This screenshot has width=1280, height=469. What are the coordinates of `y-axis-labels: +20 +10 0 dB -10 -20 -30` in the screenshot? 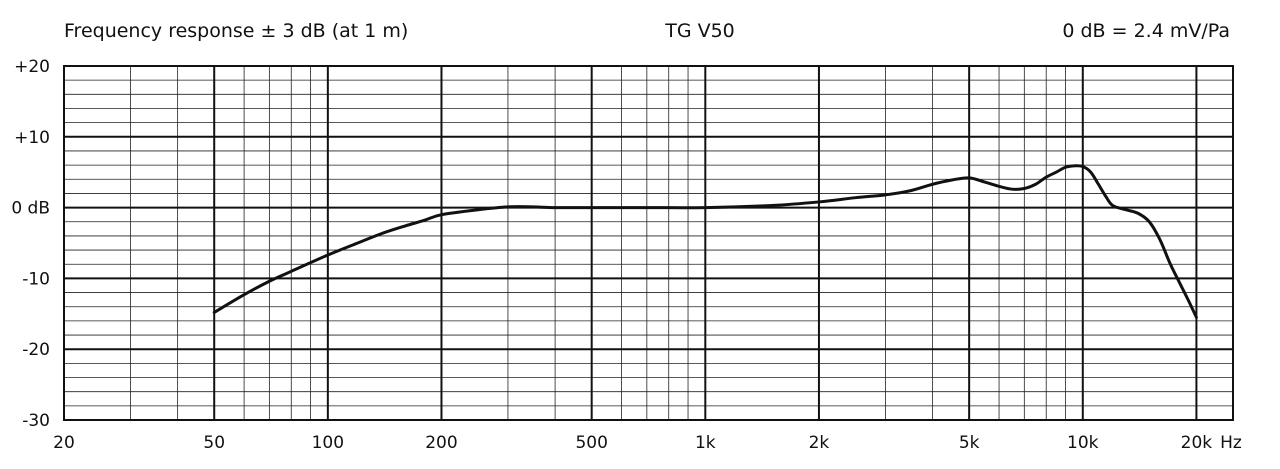 It's located at (30, 244).